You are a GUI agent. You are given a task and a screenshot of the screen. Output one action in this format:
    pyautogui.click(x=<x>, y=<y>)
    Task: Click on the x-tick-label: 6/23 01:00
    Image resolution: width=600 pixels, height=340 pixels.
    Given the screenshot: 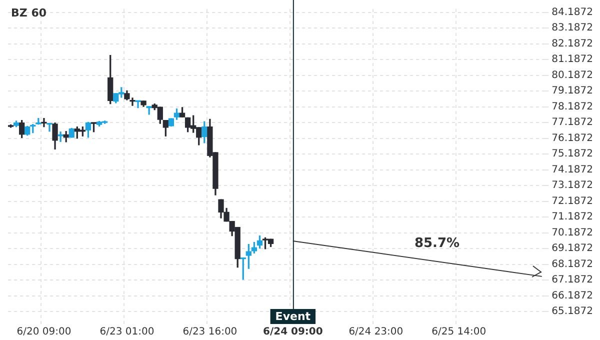 What is the action you would take?
    pyautogui.click(x=127, y=332)
    